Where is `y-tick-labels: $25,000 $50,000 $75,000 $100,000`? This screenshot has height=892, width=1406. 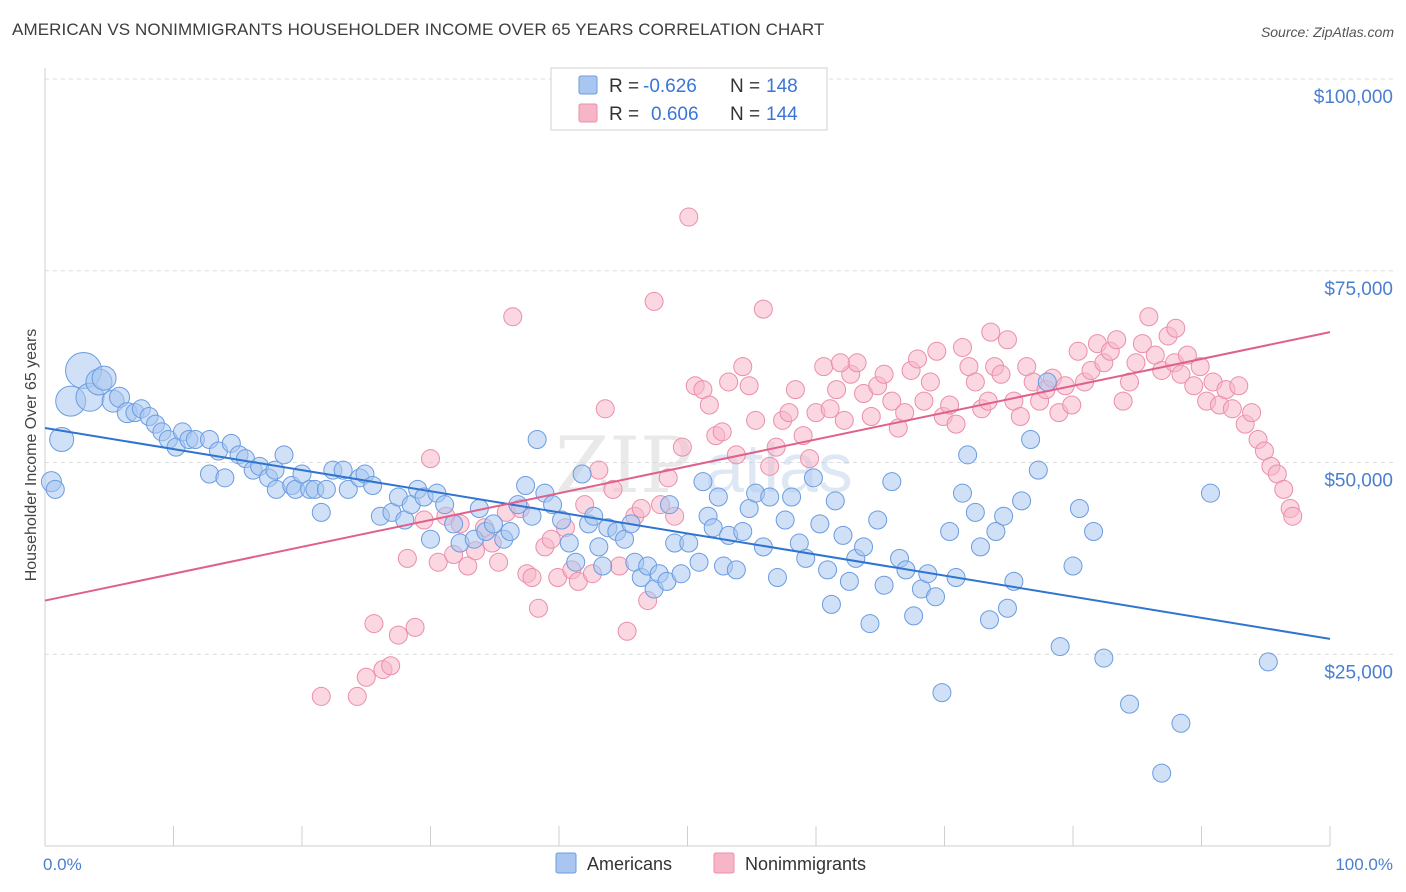
y-tick-labels: $25,000 $50,000 $75,000 $100,000 is located at coordinates (1353, 385).